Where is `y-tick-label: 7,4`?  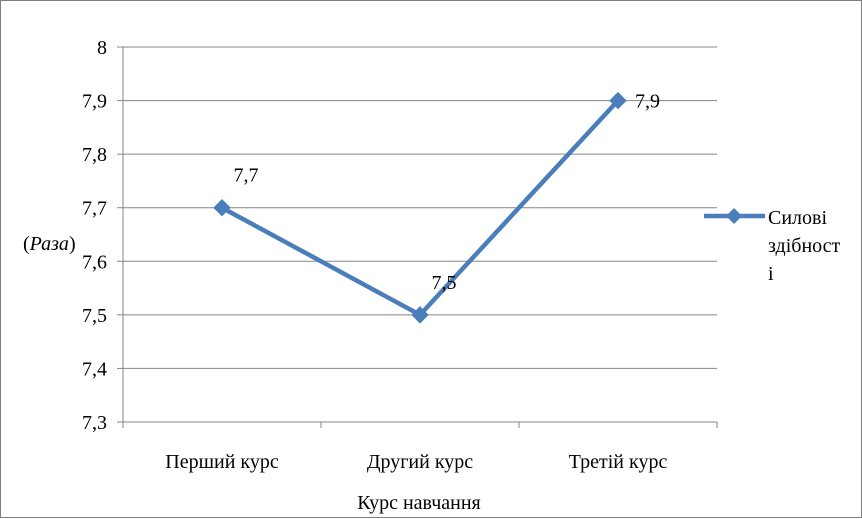 y-tick-label: 7,4 is located at coordinates (94, 369).